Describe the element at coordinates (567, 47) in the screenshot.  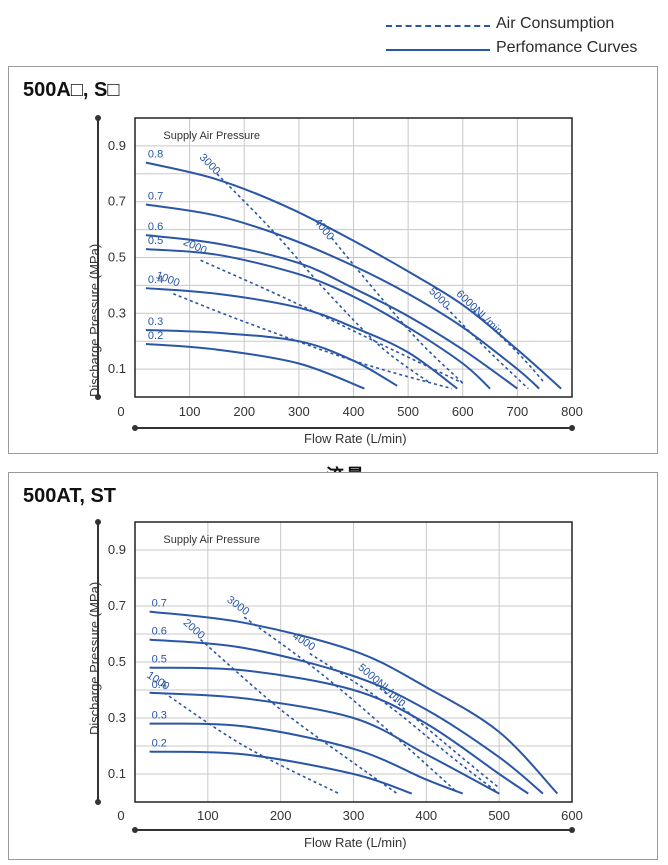
I see `legend-label: Perfomance Curves` at that location.